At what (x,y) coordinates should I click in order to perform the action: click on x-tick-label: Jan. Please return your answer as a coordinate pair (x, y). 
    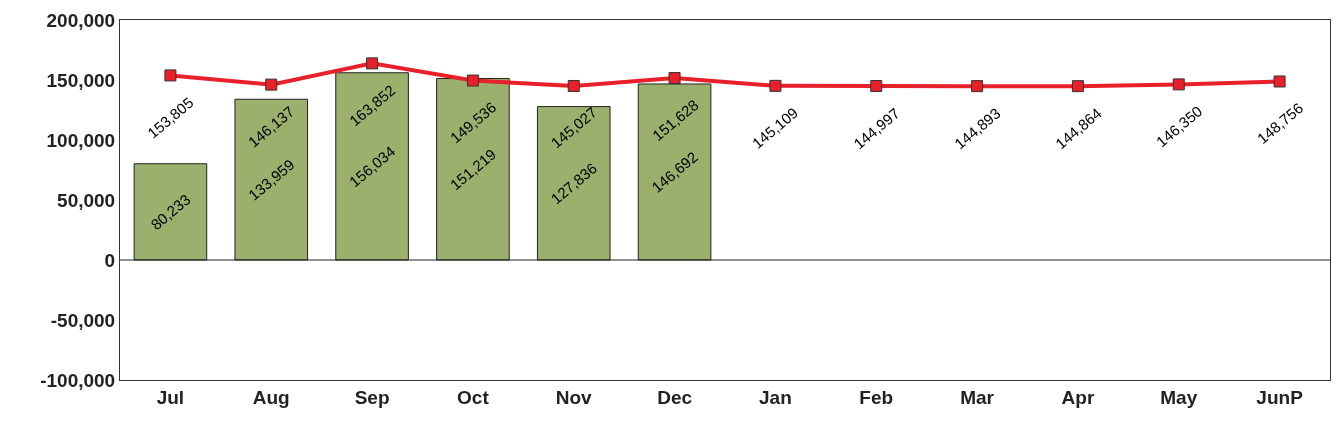
    Looking at the image, I should click on (775, 397).